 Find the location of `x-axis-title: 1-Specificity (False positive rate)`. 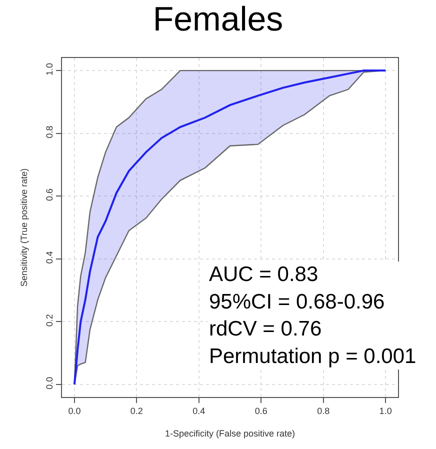

x-axis-title: 1-Specificity (False positive rate) is located at coordinates (230, 433).